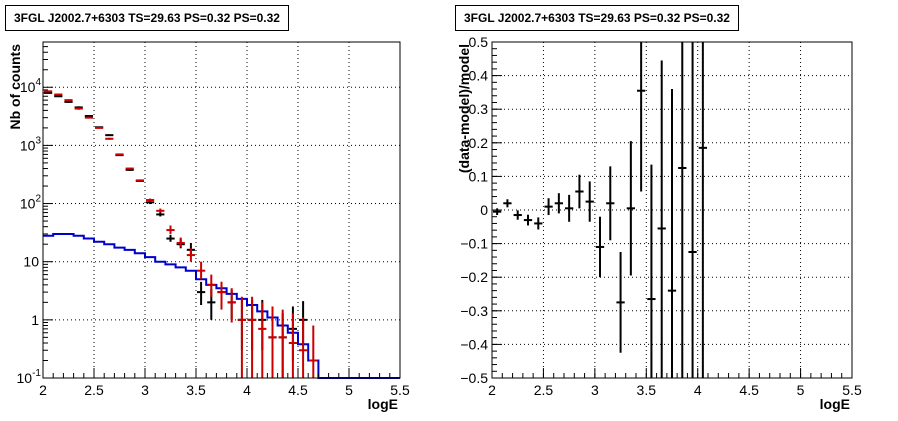 This screenshot has width=898, height=421. I want to click on y-tick-label: 1, so click(35, 320).